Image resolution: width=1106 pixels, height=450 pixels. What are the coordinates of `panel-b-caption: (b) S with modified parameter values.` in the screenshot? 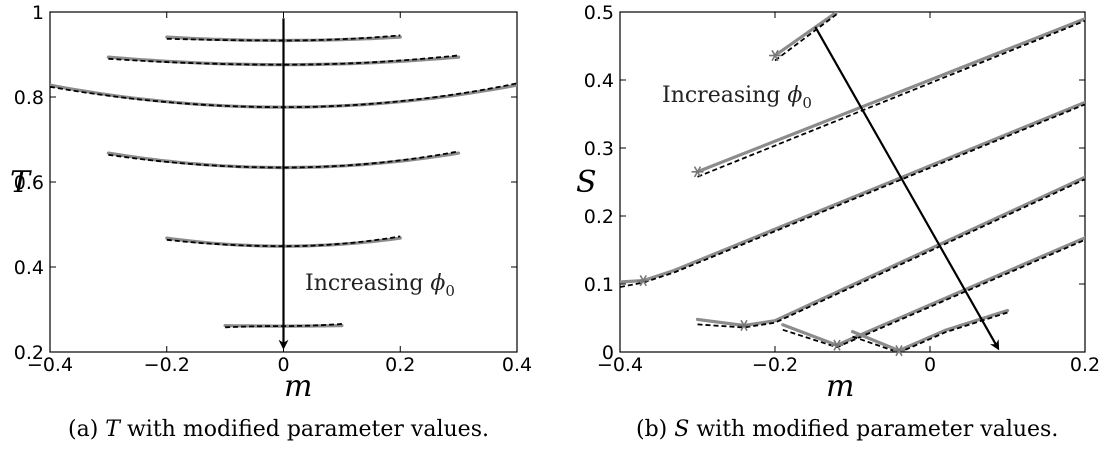 It's located at (847, 429).